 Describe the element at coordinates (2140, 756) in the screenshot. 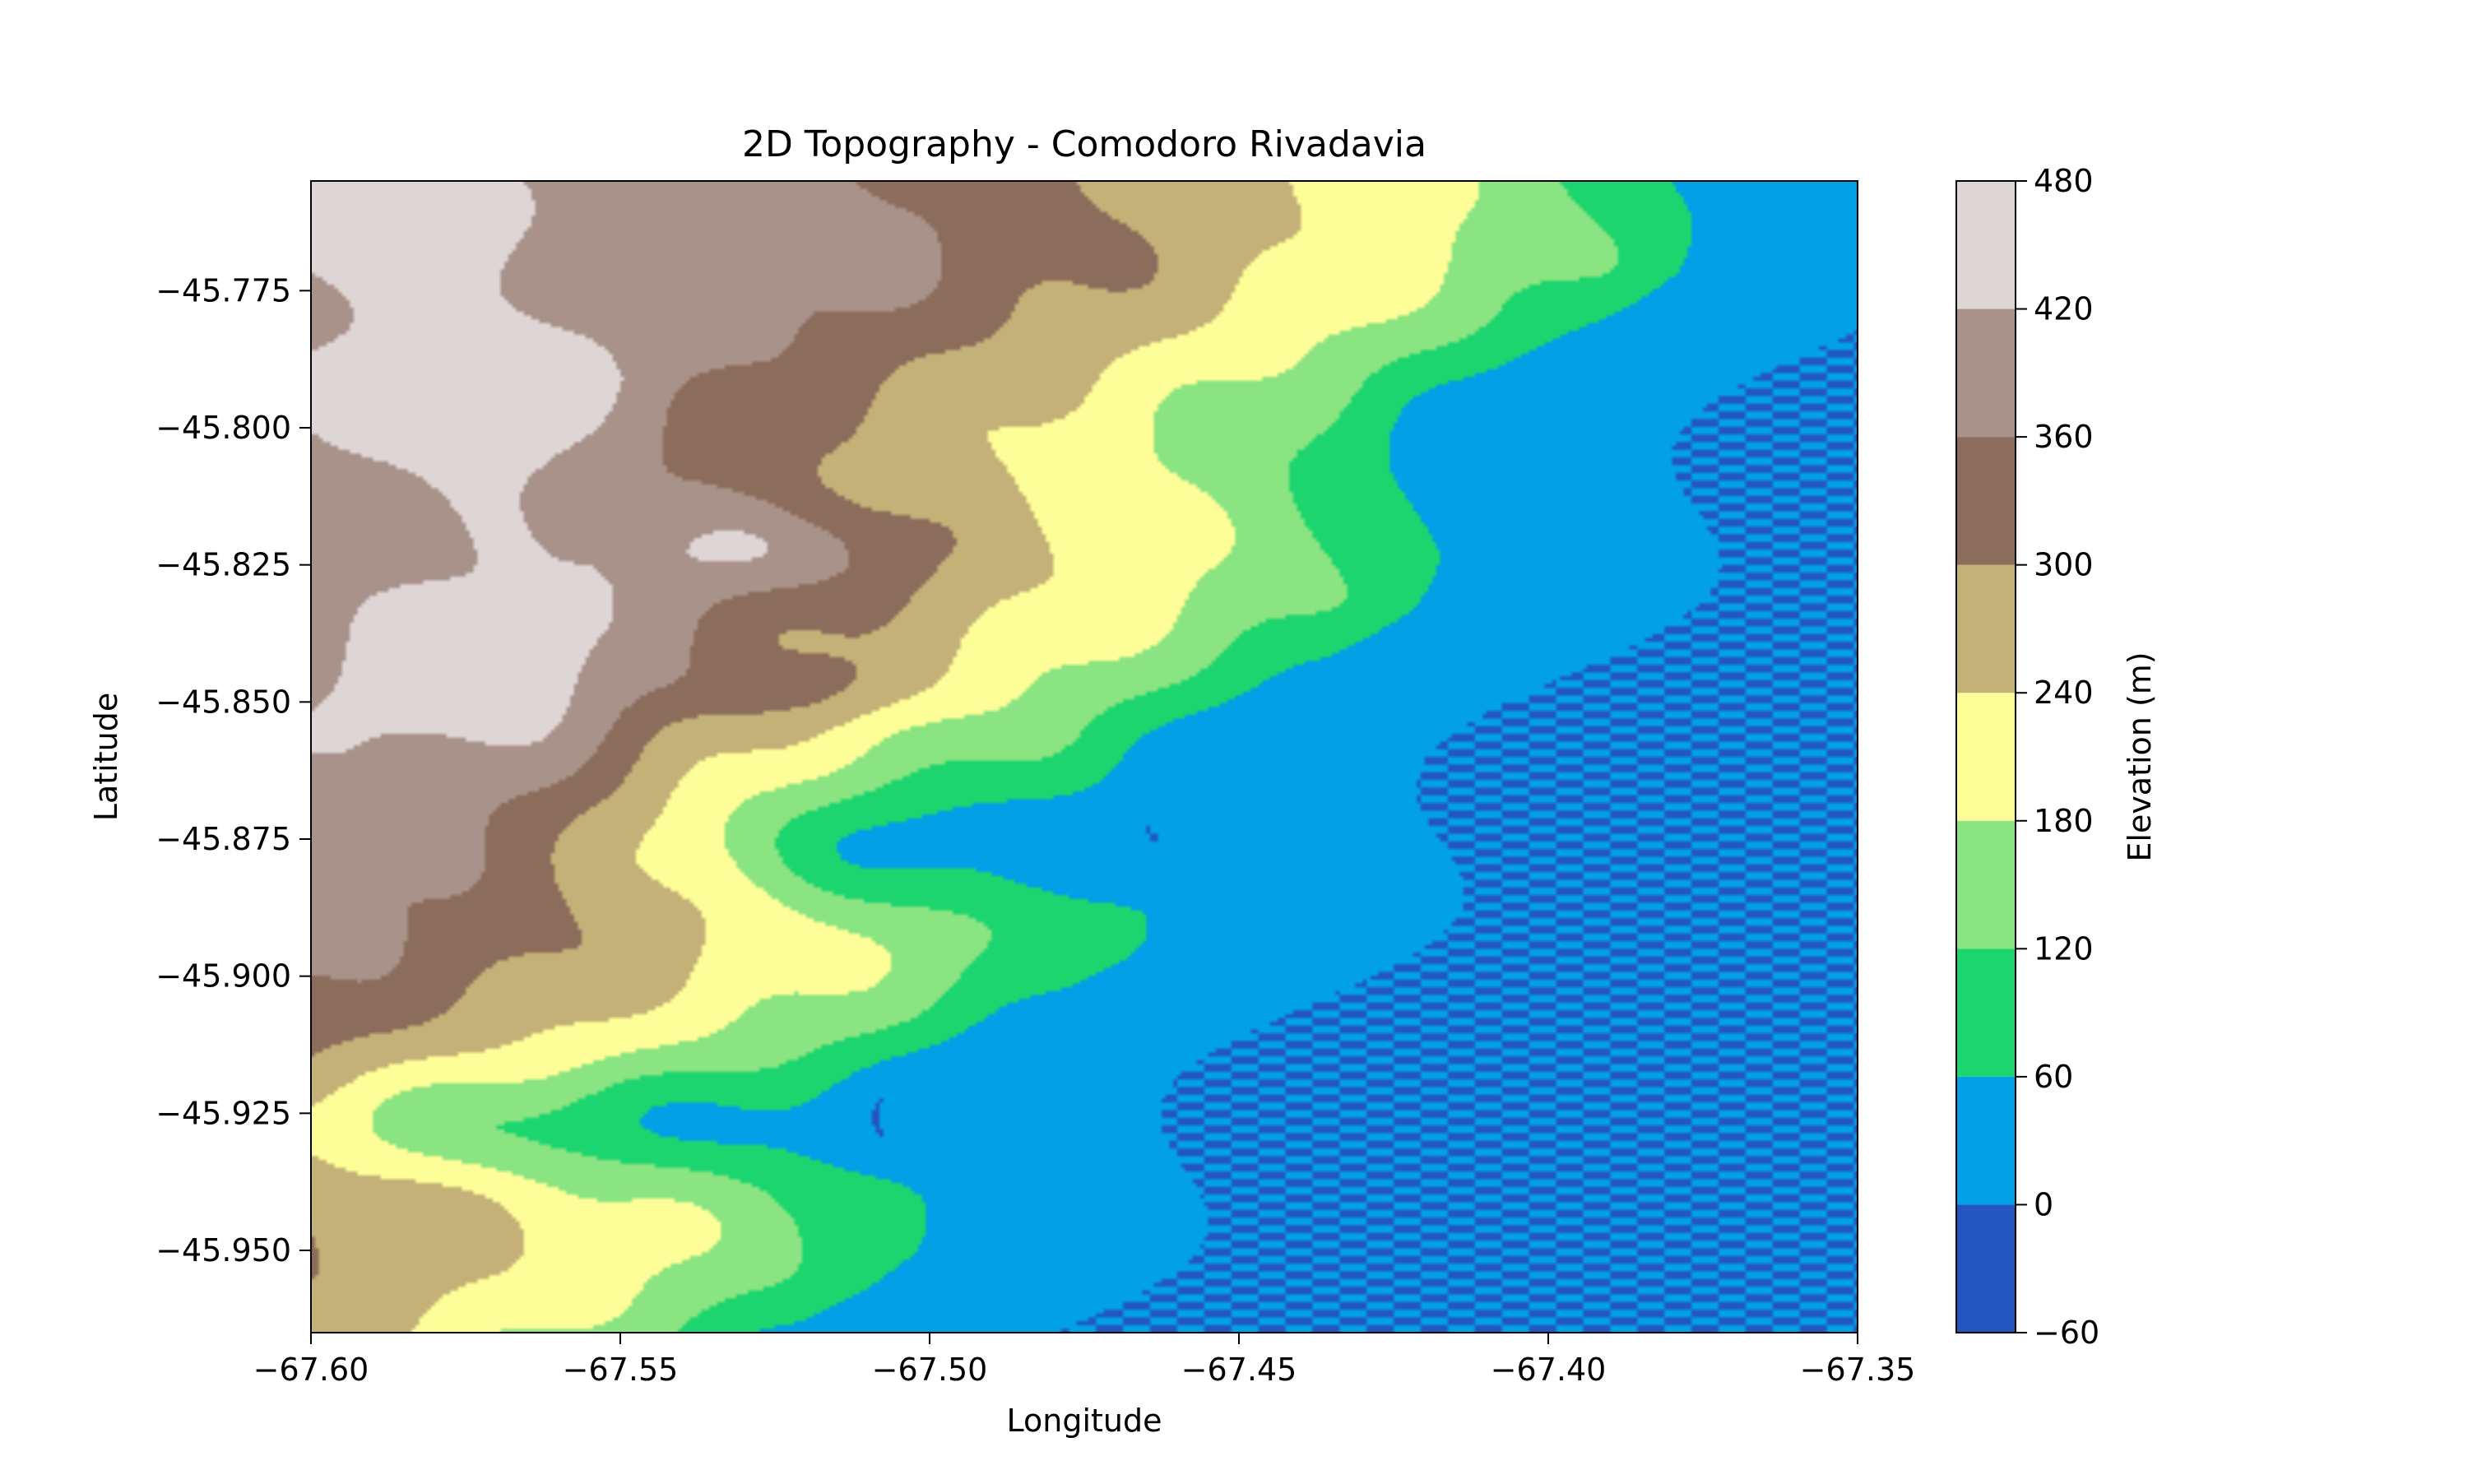

I see `colorbar-label: Elevation (m)` at that location.